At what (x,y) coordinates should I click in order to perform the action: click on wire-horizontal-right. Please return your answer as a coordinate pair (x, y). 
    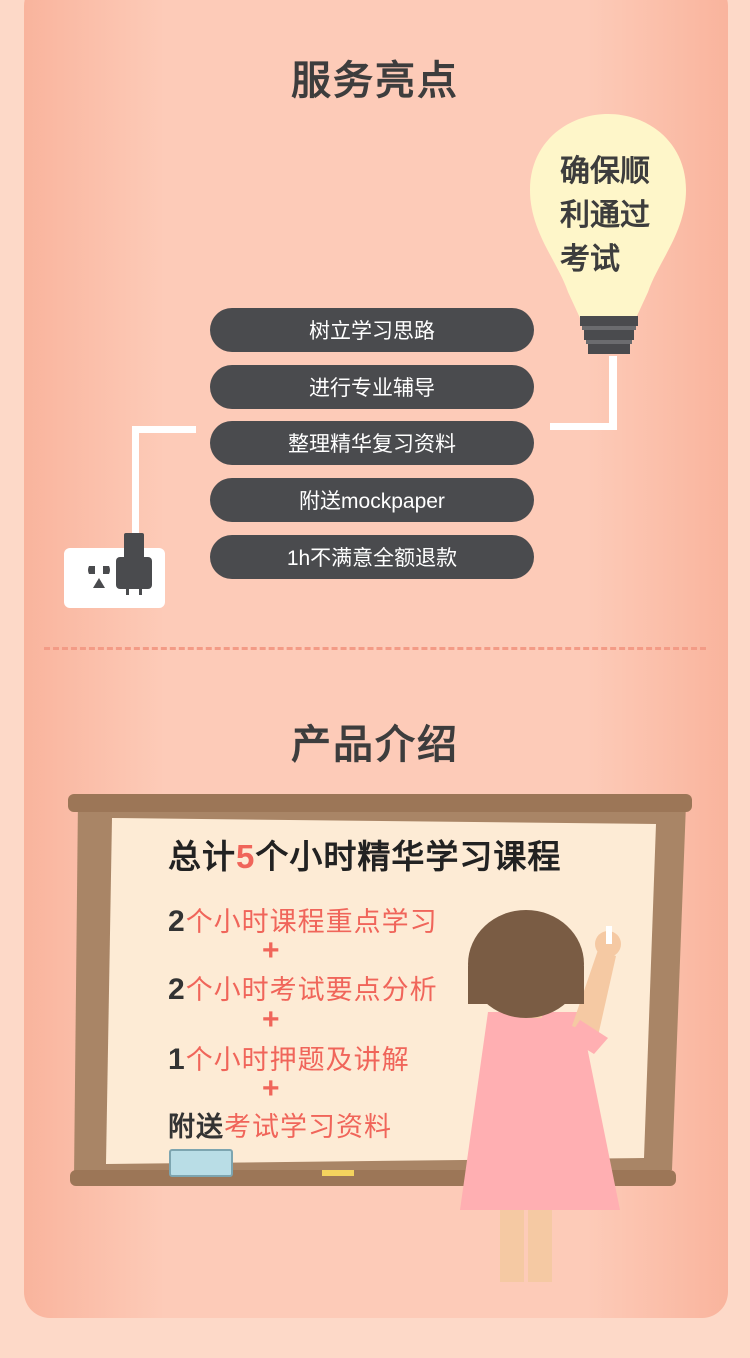
    Looking at the image, I should click on (583, 426).